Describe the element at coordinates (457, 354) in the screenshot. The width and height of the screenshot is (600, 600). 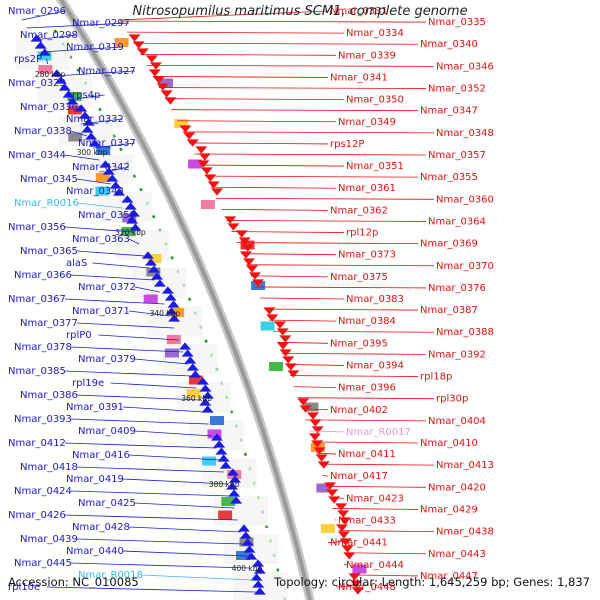
I see `feature-label: Nmar_0392` at that location.